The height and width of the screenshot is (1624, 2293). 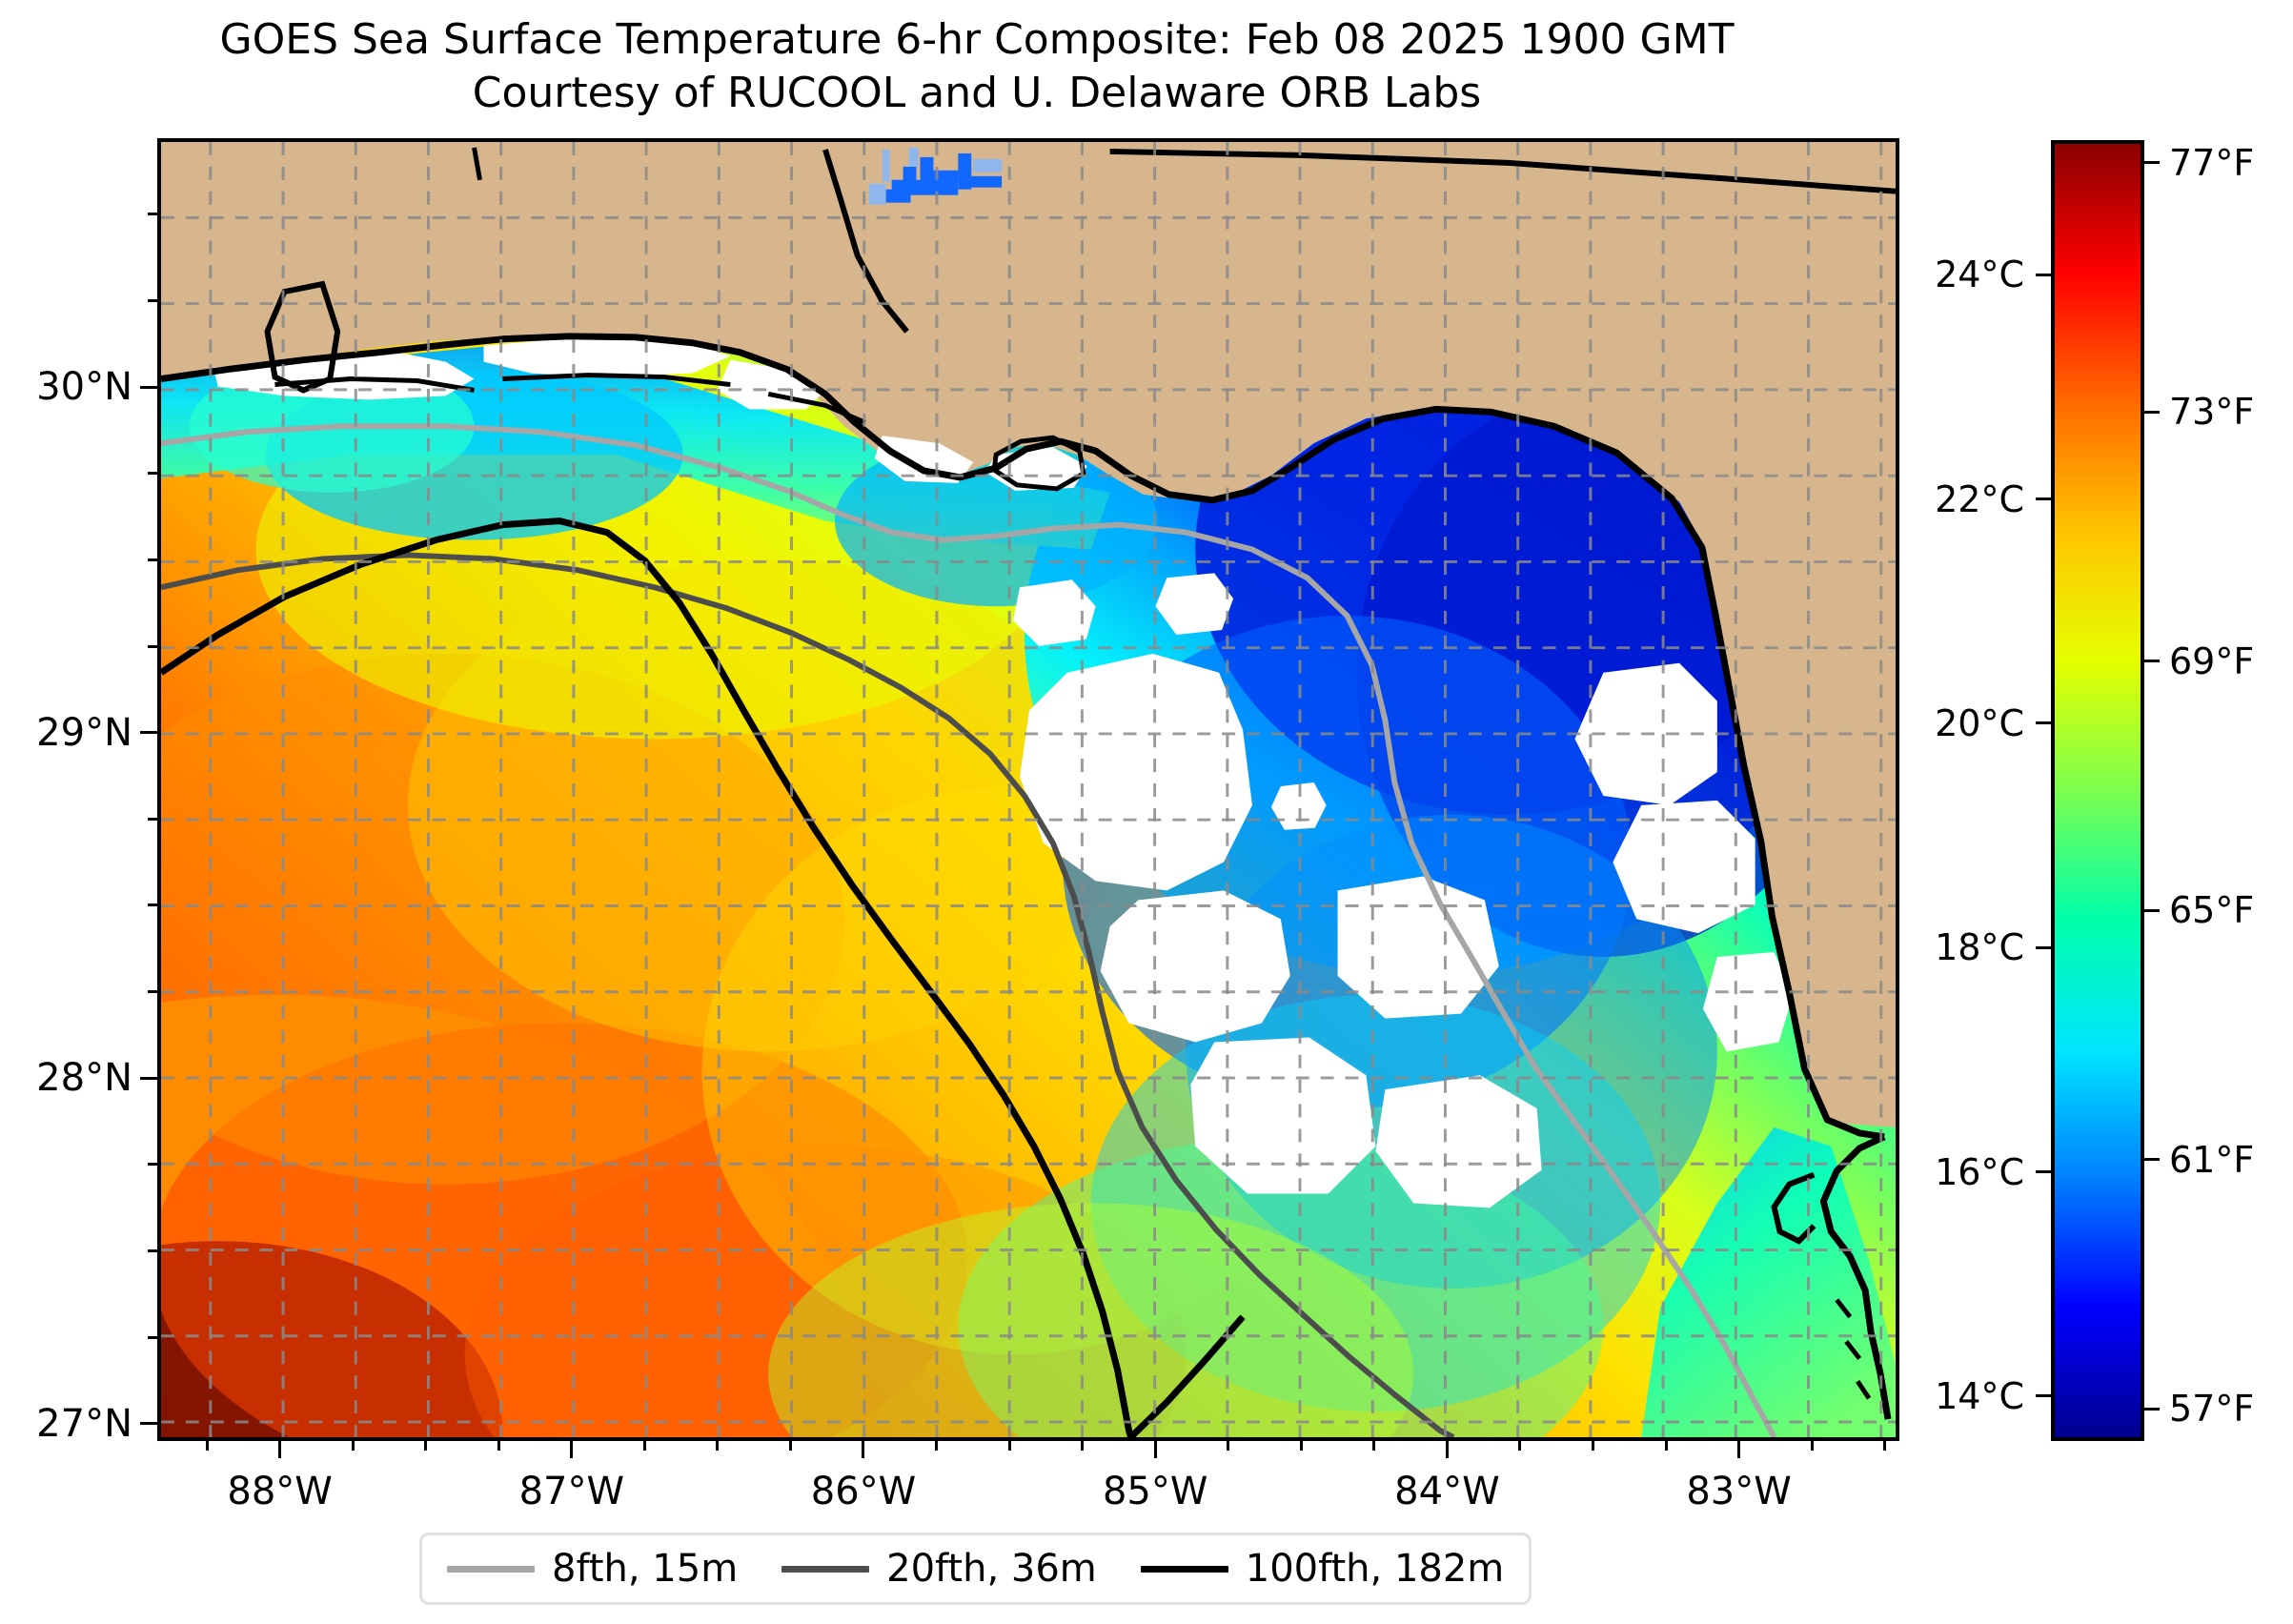 I want to click on legend-label-20fth: 20fth, 36m, so click(x=992, y=1569).